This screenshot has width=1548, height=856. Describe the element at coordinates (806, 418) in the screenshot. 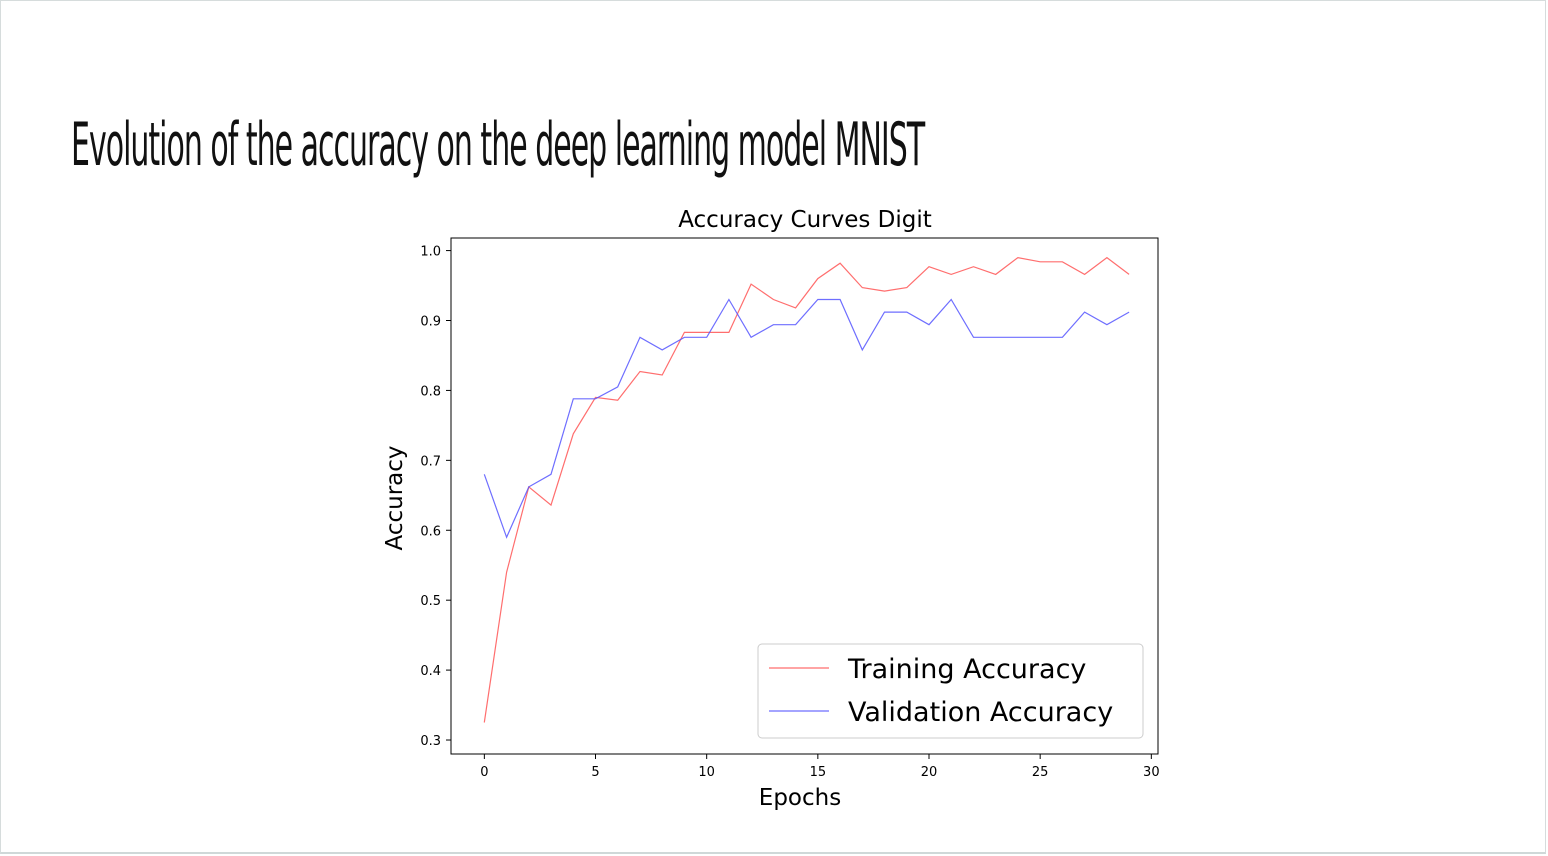

I see `series-line-validation-accuracy` at that location.